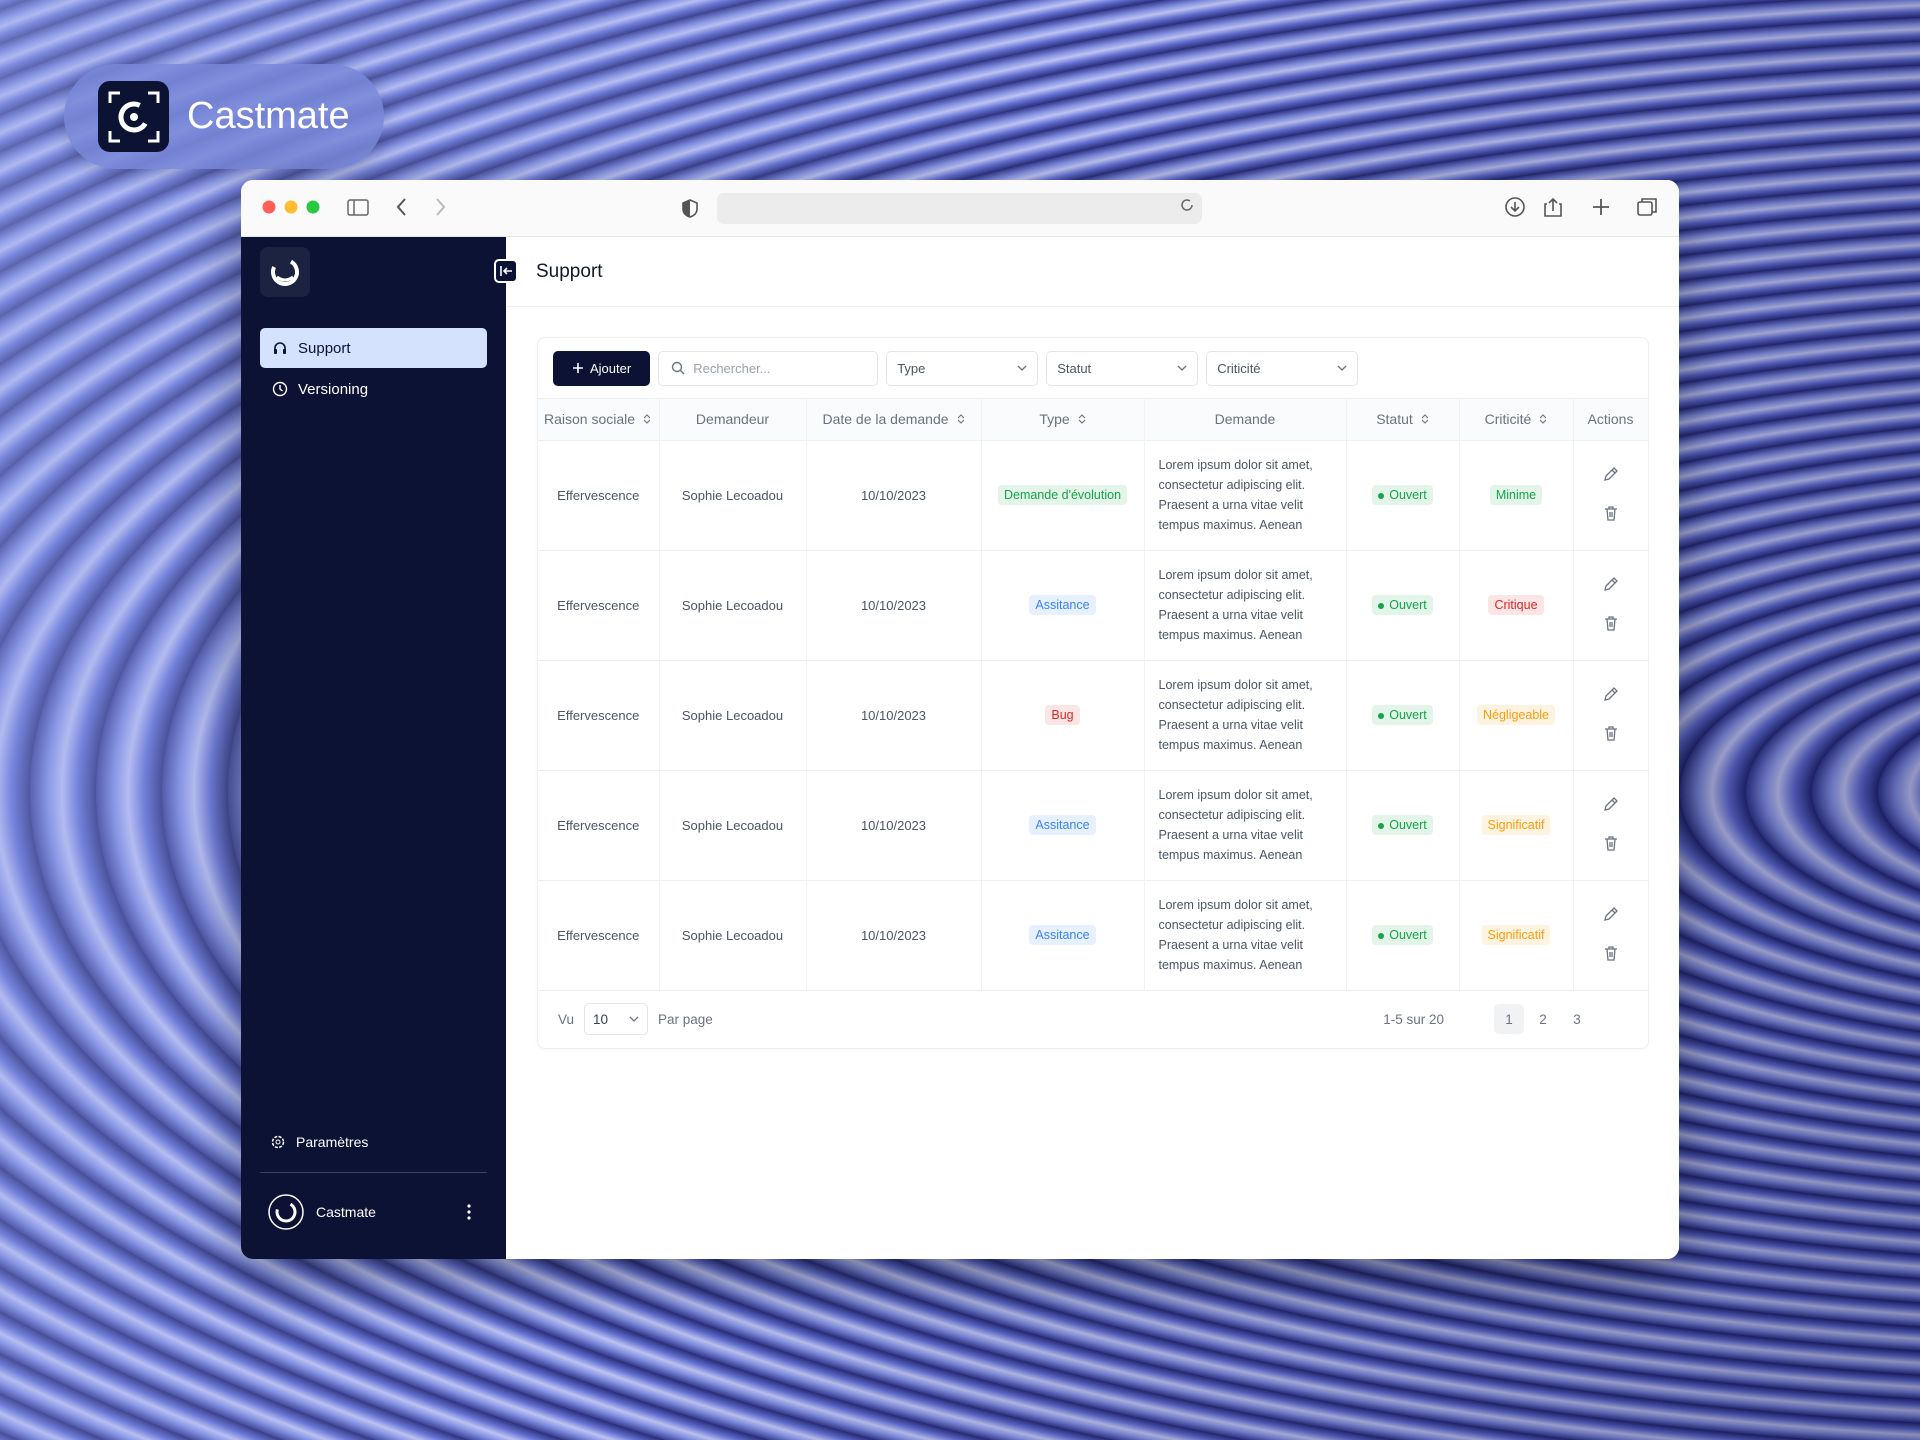  Describe the element at coordinates (1054, 419) in the screenshot. I see `column-label: Type` at that location.